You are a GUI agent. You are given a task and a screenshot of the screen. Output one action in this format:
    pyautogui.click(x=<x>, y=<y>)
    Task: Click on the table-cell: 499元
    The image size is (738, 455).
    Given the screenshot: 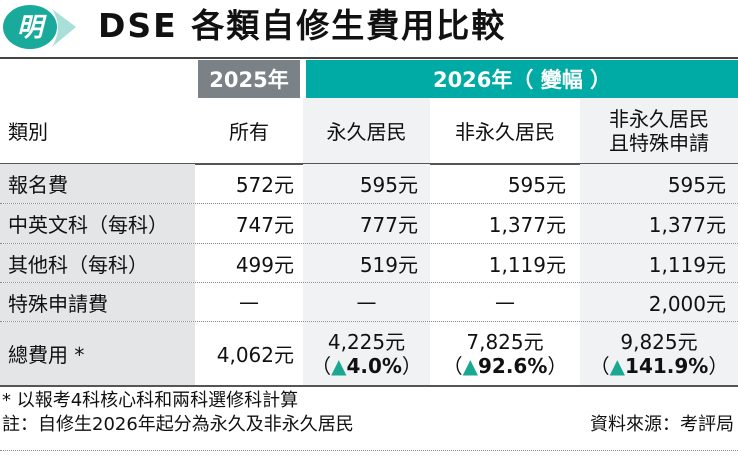 What is the action you would take?
    pyautogui.click(x=264, y=264)
    